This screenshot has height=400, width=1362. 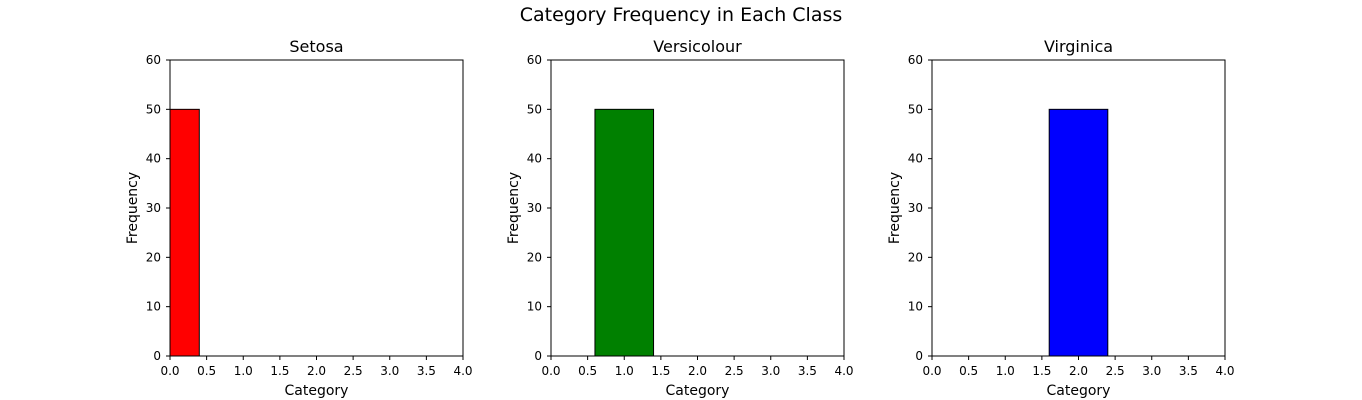 I want to click on subplot-title: Virginica, so click(x=1078, y=46).